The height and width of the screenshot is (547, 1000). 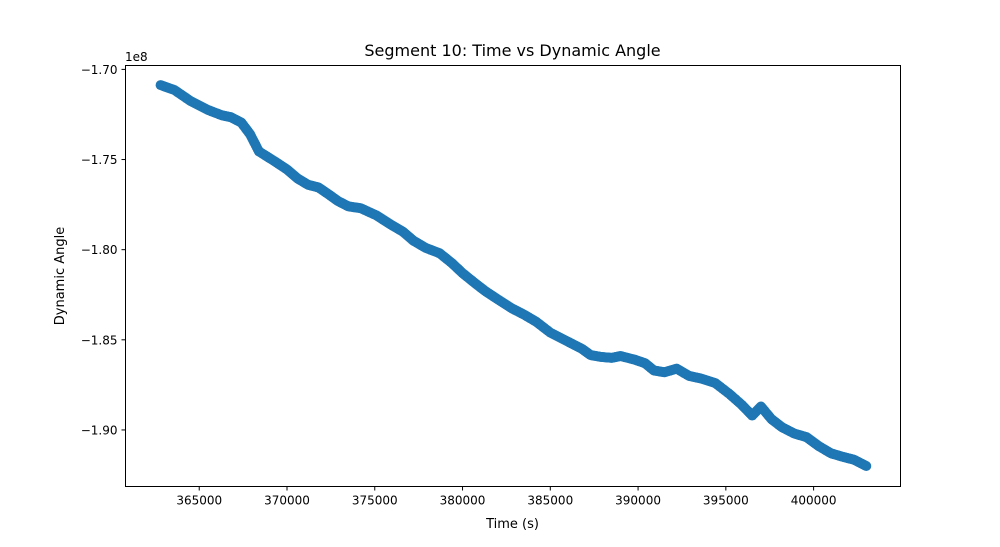 What do you see at coordinates (512, 524) in the screenshot?
I see `x-axis-label: Time (s)` at bounding box center [512, 524].